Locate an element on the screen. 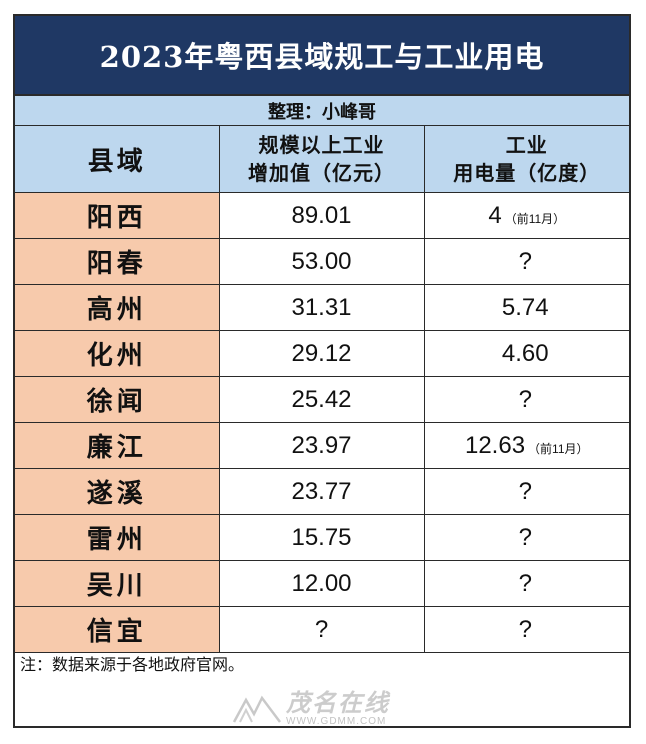 This screenshot has width=646, height=744. column-header-county: 县域 is located at coordinates (117, 159).